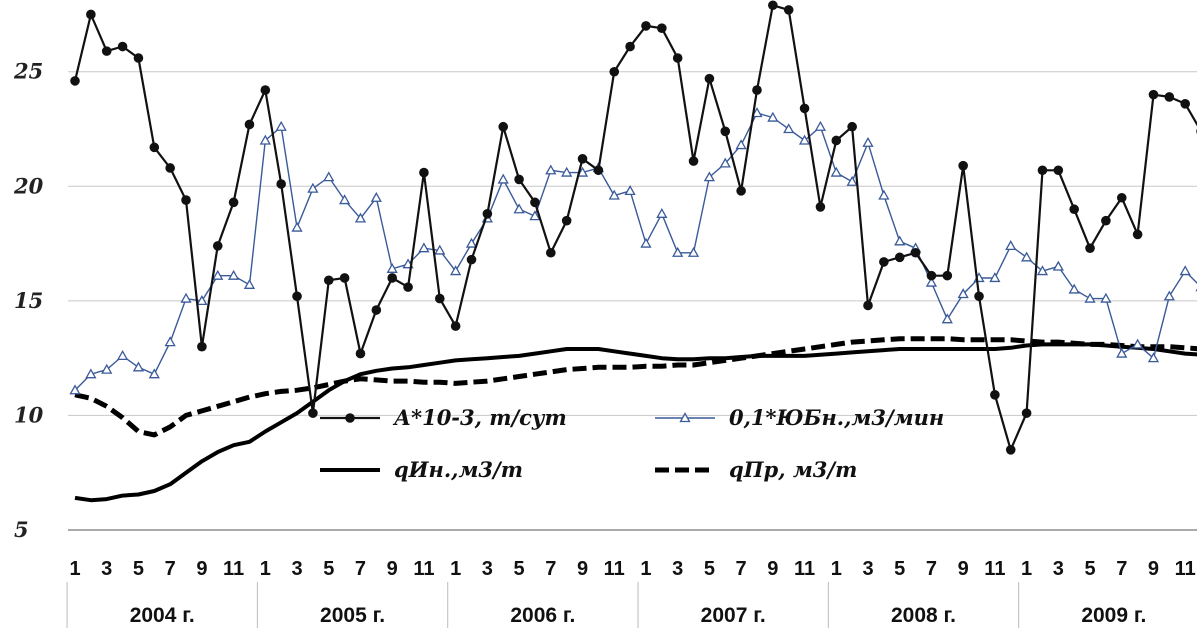  I want to click on y-axis-ticks: 5 10 15 20 25, so click(28, 300).